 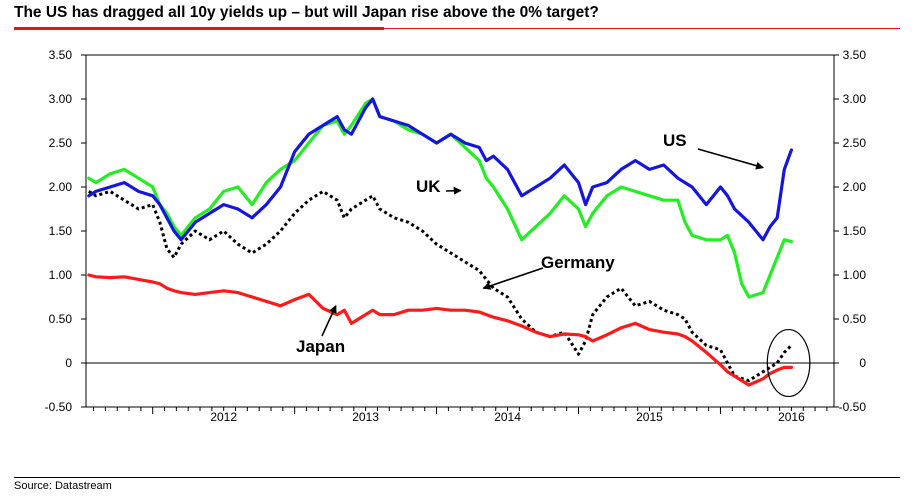 I want to click on annotation-label-uk: UK, so click(x=428, y=186).